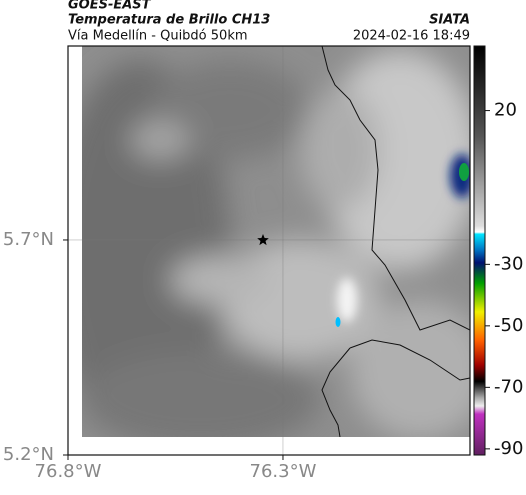 The width and height of the screenshot is (526, 495). I want to click on subtitle: Vía Medellín - Quibdó 50km, so click(158, 36).